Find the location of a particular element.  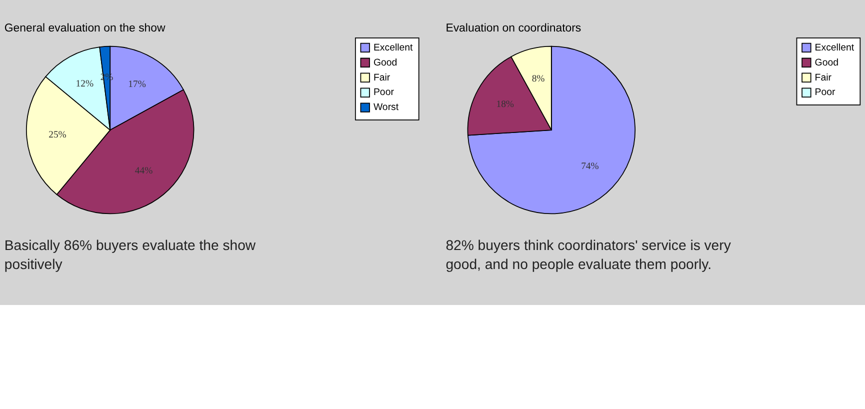

data-label: 74% is located at coordinates (590, 166).